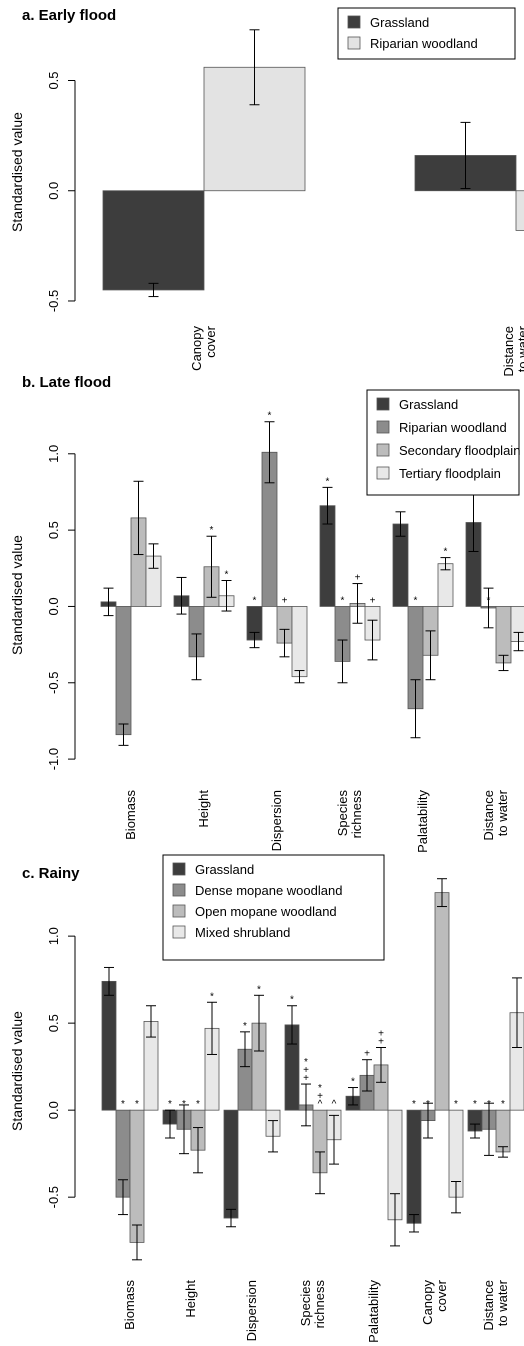 The height and width of the screenshot is (1346, 524). I want to click on legend-label: Open mopane woodland, so click(266, 911).